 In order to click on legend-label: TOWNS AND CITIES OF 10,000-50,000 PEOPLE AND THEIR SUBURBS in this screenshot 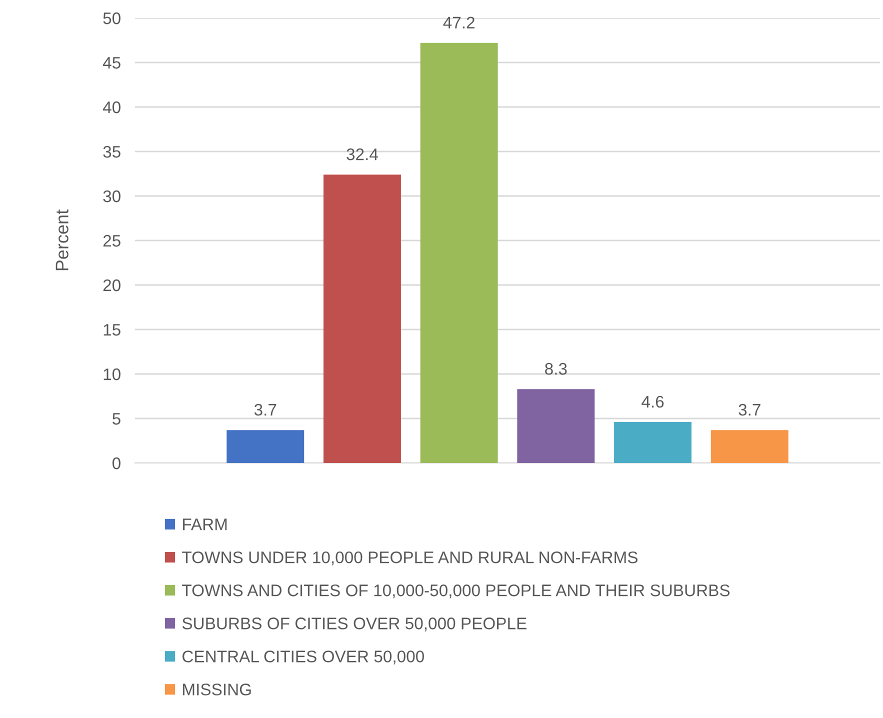, I will do `click(456, 591)`.